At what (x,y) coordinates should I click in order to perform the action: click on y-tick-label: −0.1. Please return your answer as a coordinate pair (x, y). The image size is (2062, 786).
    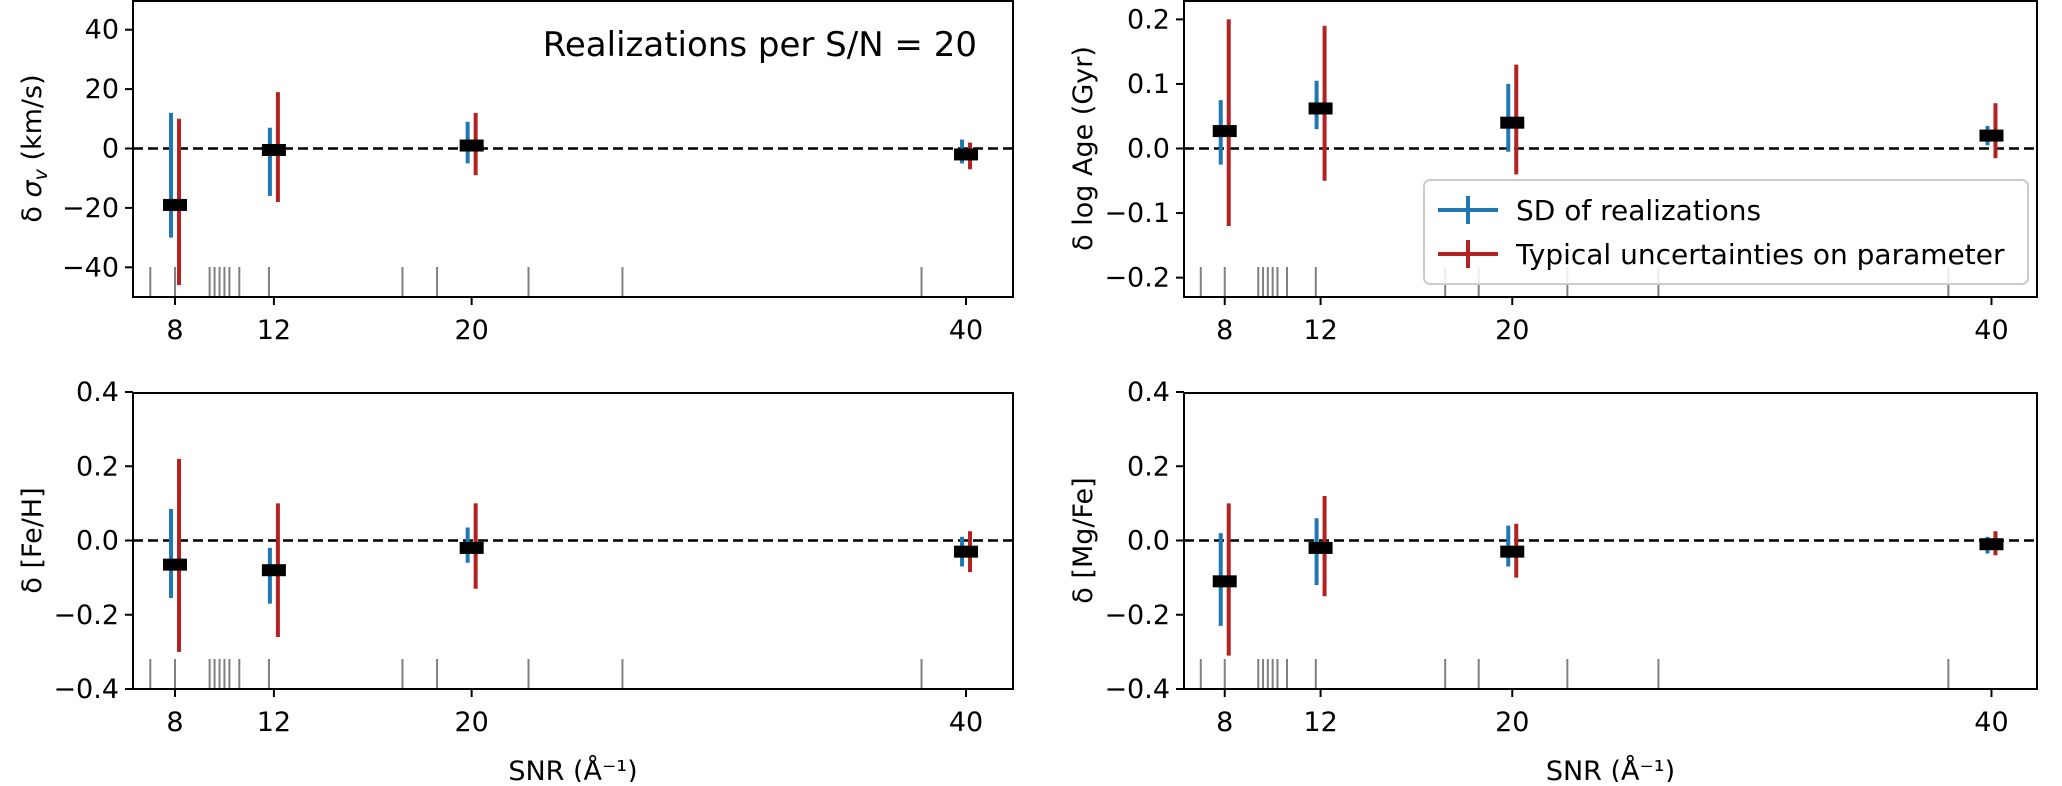
    Looking at the image, I should click on (1137, 213).